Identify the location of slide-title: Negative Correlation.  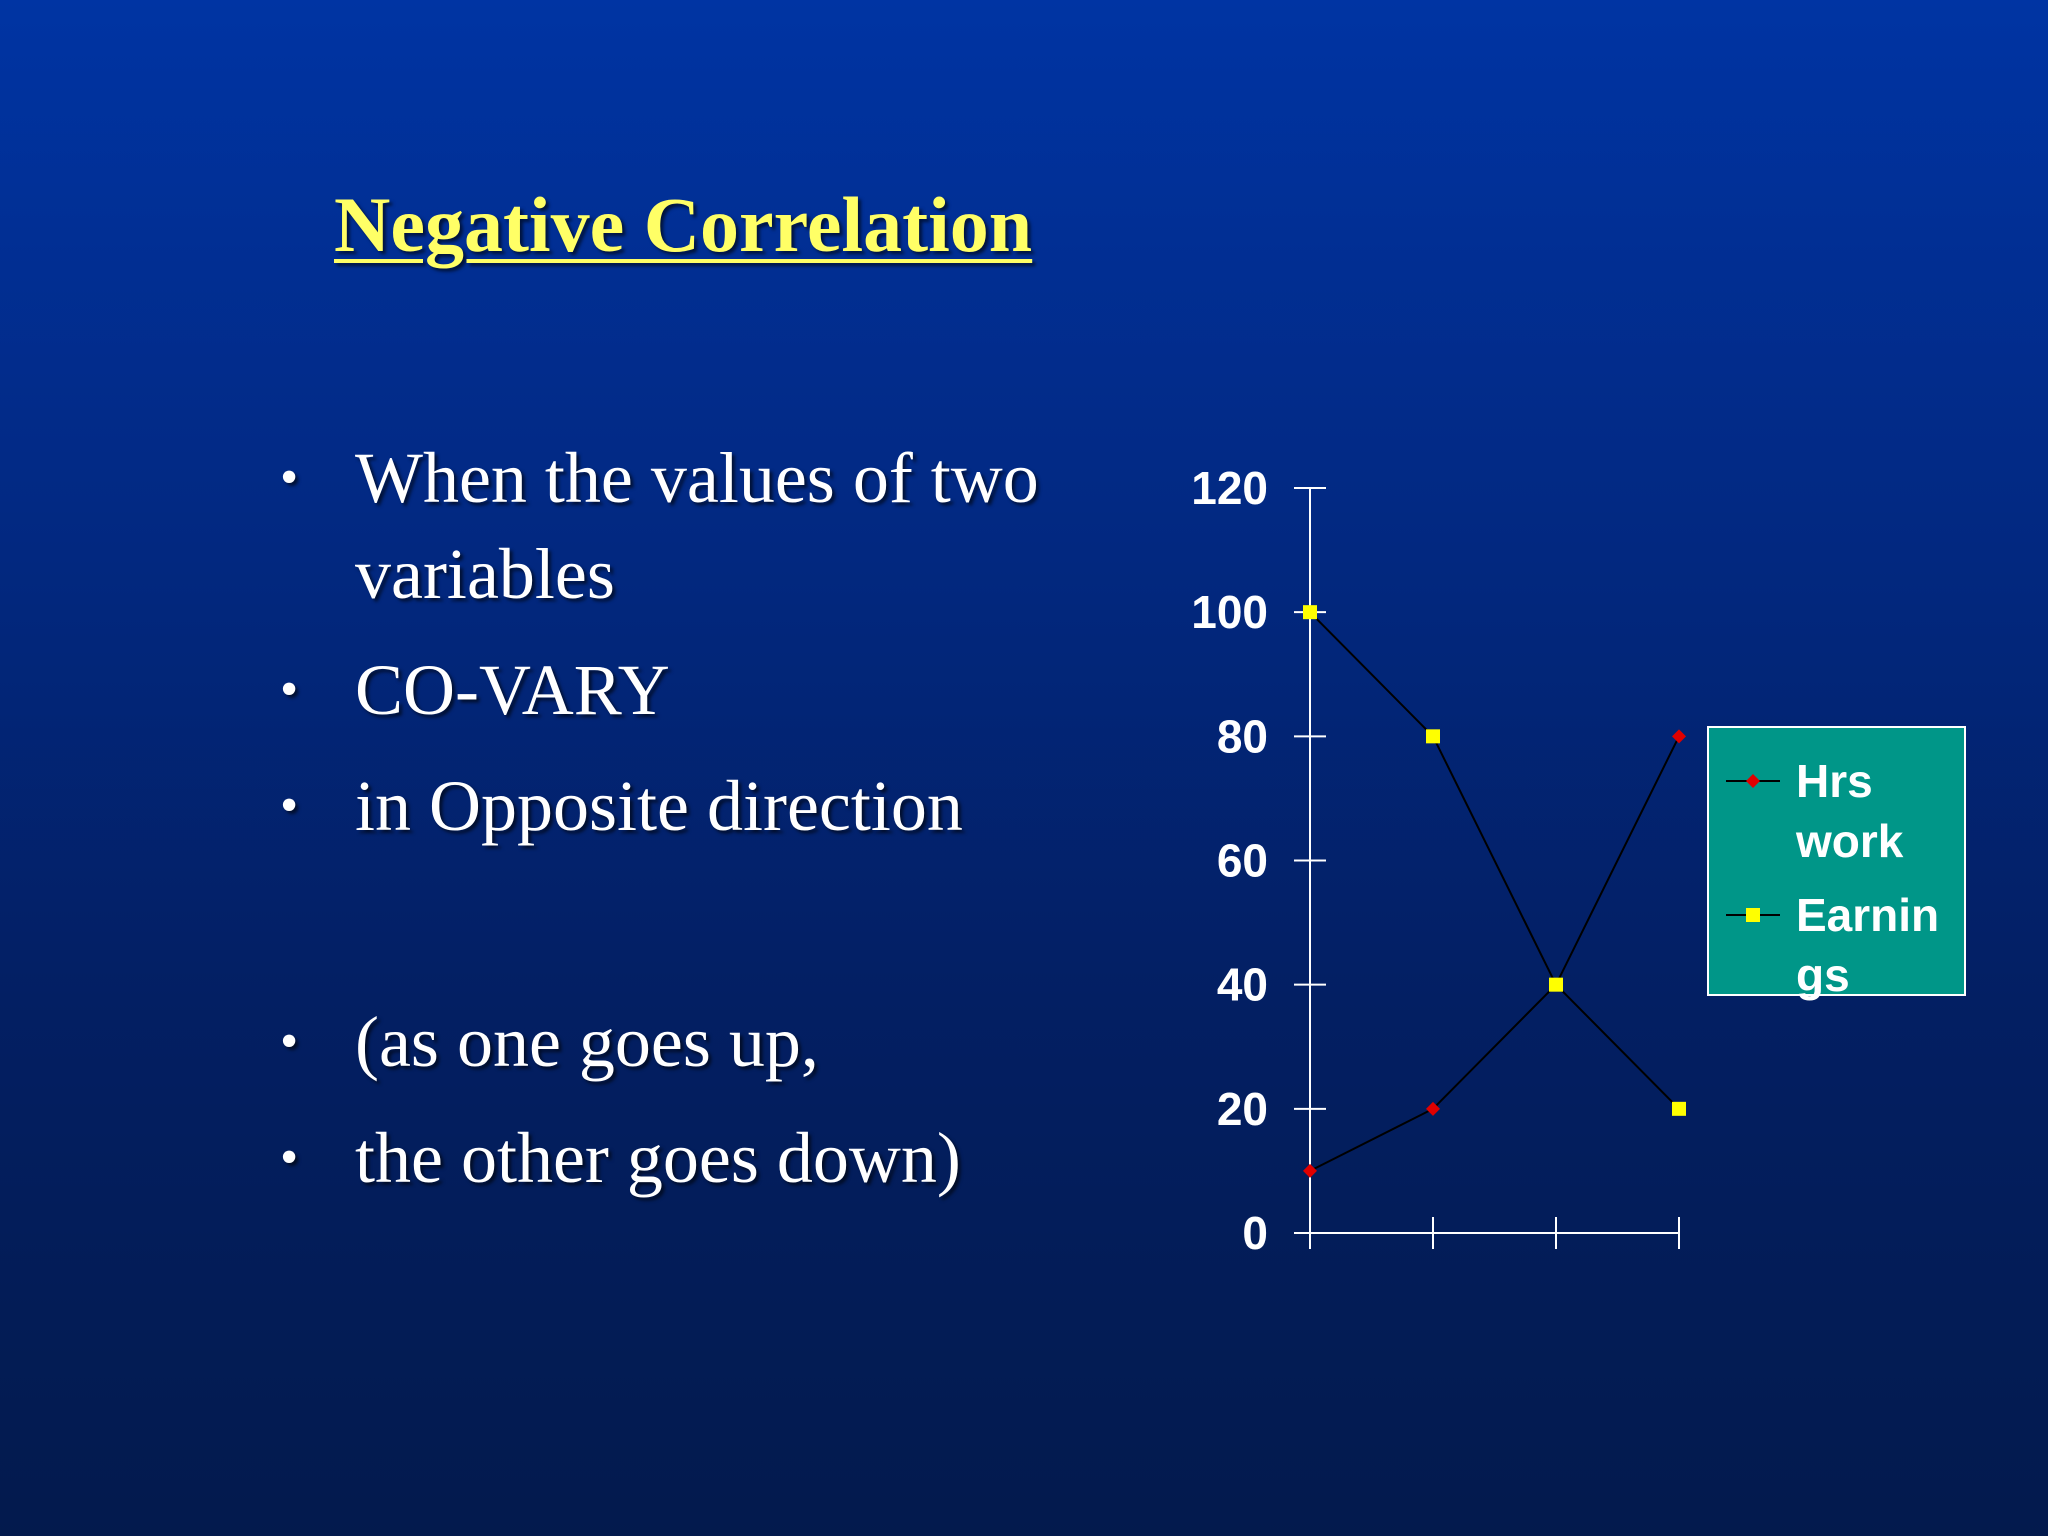
(683, 224).